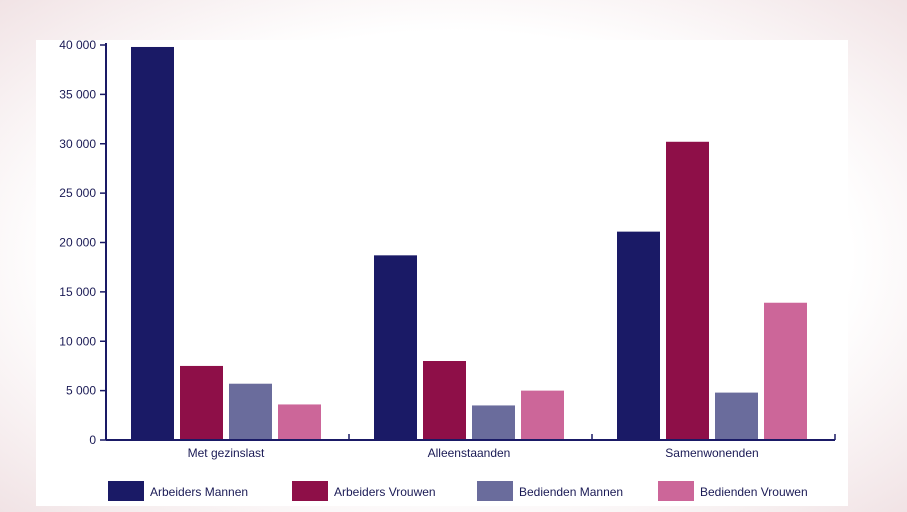 This screenshot has height=512, width=907. What do you see at coordinates (754, 492) in the screenshot?
I see `legend-label: Bedienden Vrouwen` at bounding box center [754, 492].